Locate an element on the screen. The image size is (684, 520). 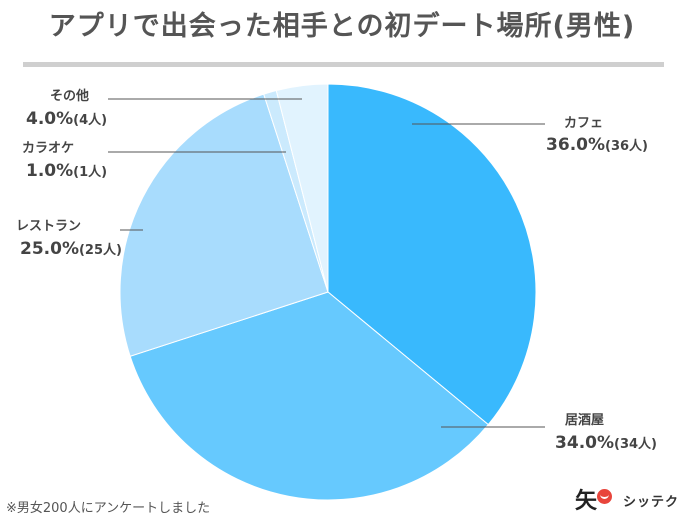
slice-value-other: 4.0%(4人) is located at coordinates (66, 119).